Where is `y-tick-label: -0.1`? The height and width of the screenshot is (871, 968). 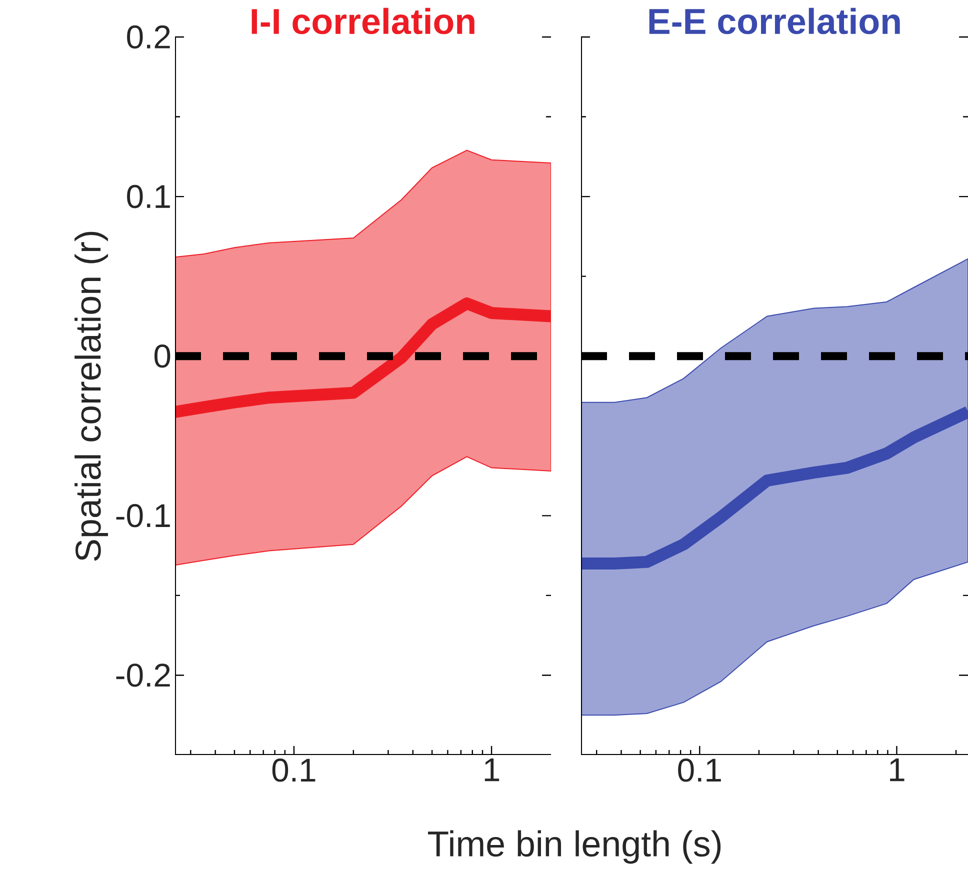
y-tick-label: -0.1 is located at coordinates (143, 516).